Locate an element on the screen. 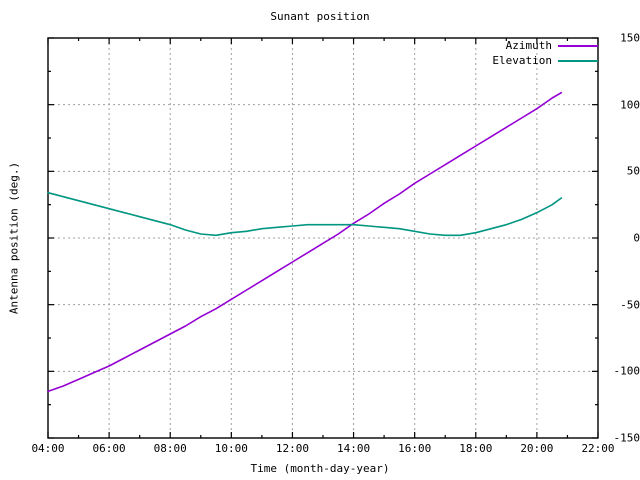 This screenshot has width=640, height=480. legend-label: Elevation is located at coordinates (522, 60).